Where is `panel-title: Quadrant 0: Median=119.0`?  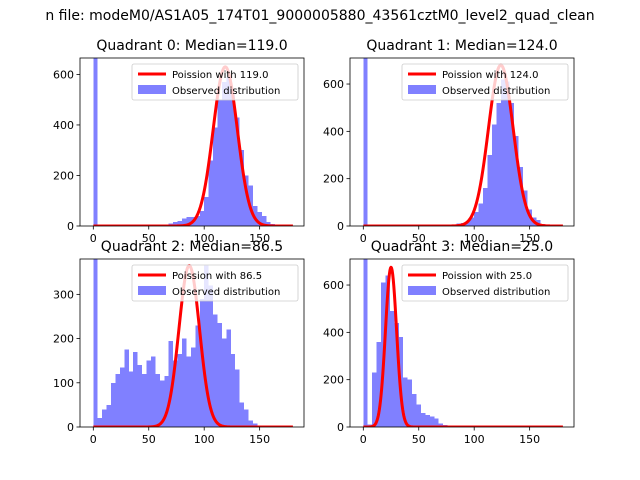
panel-title: Quadrant 0: Median=119.0 is located at coordinates (191, 46).